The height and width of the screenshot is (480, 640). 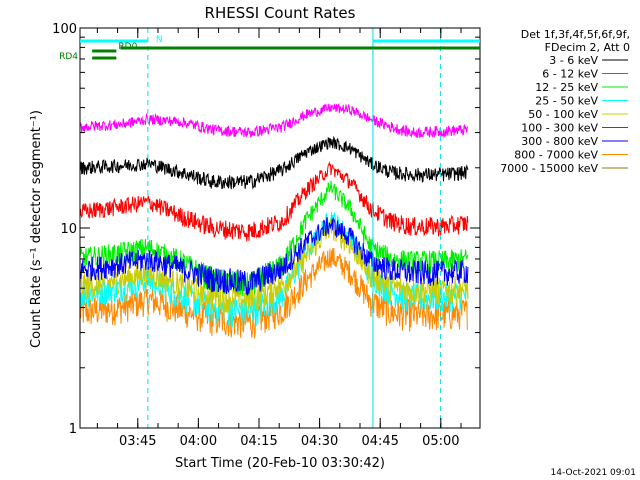 I want to click on series-line-50to100keV, so click(x=274, y=265).